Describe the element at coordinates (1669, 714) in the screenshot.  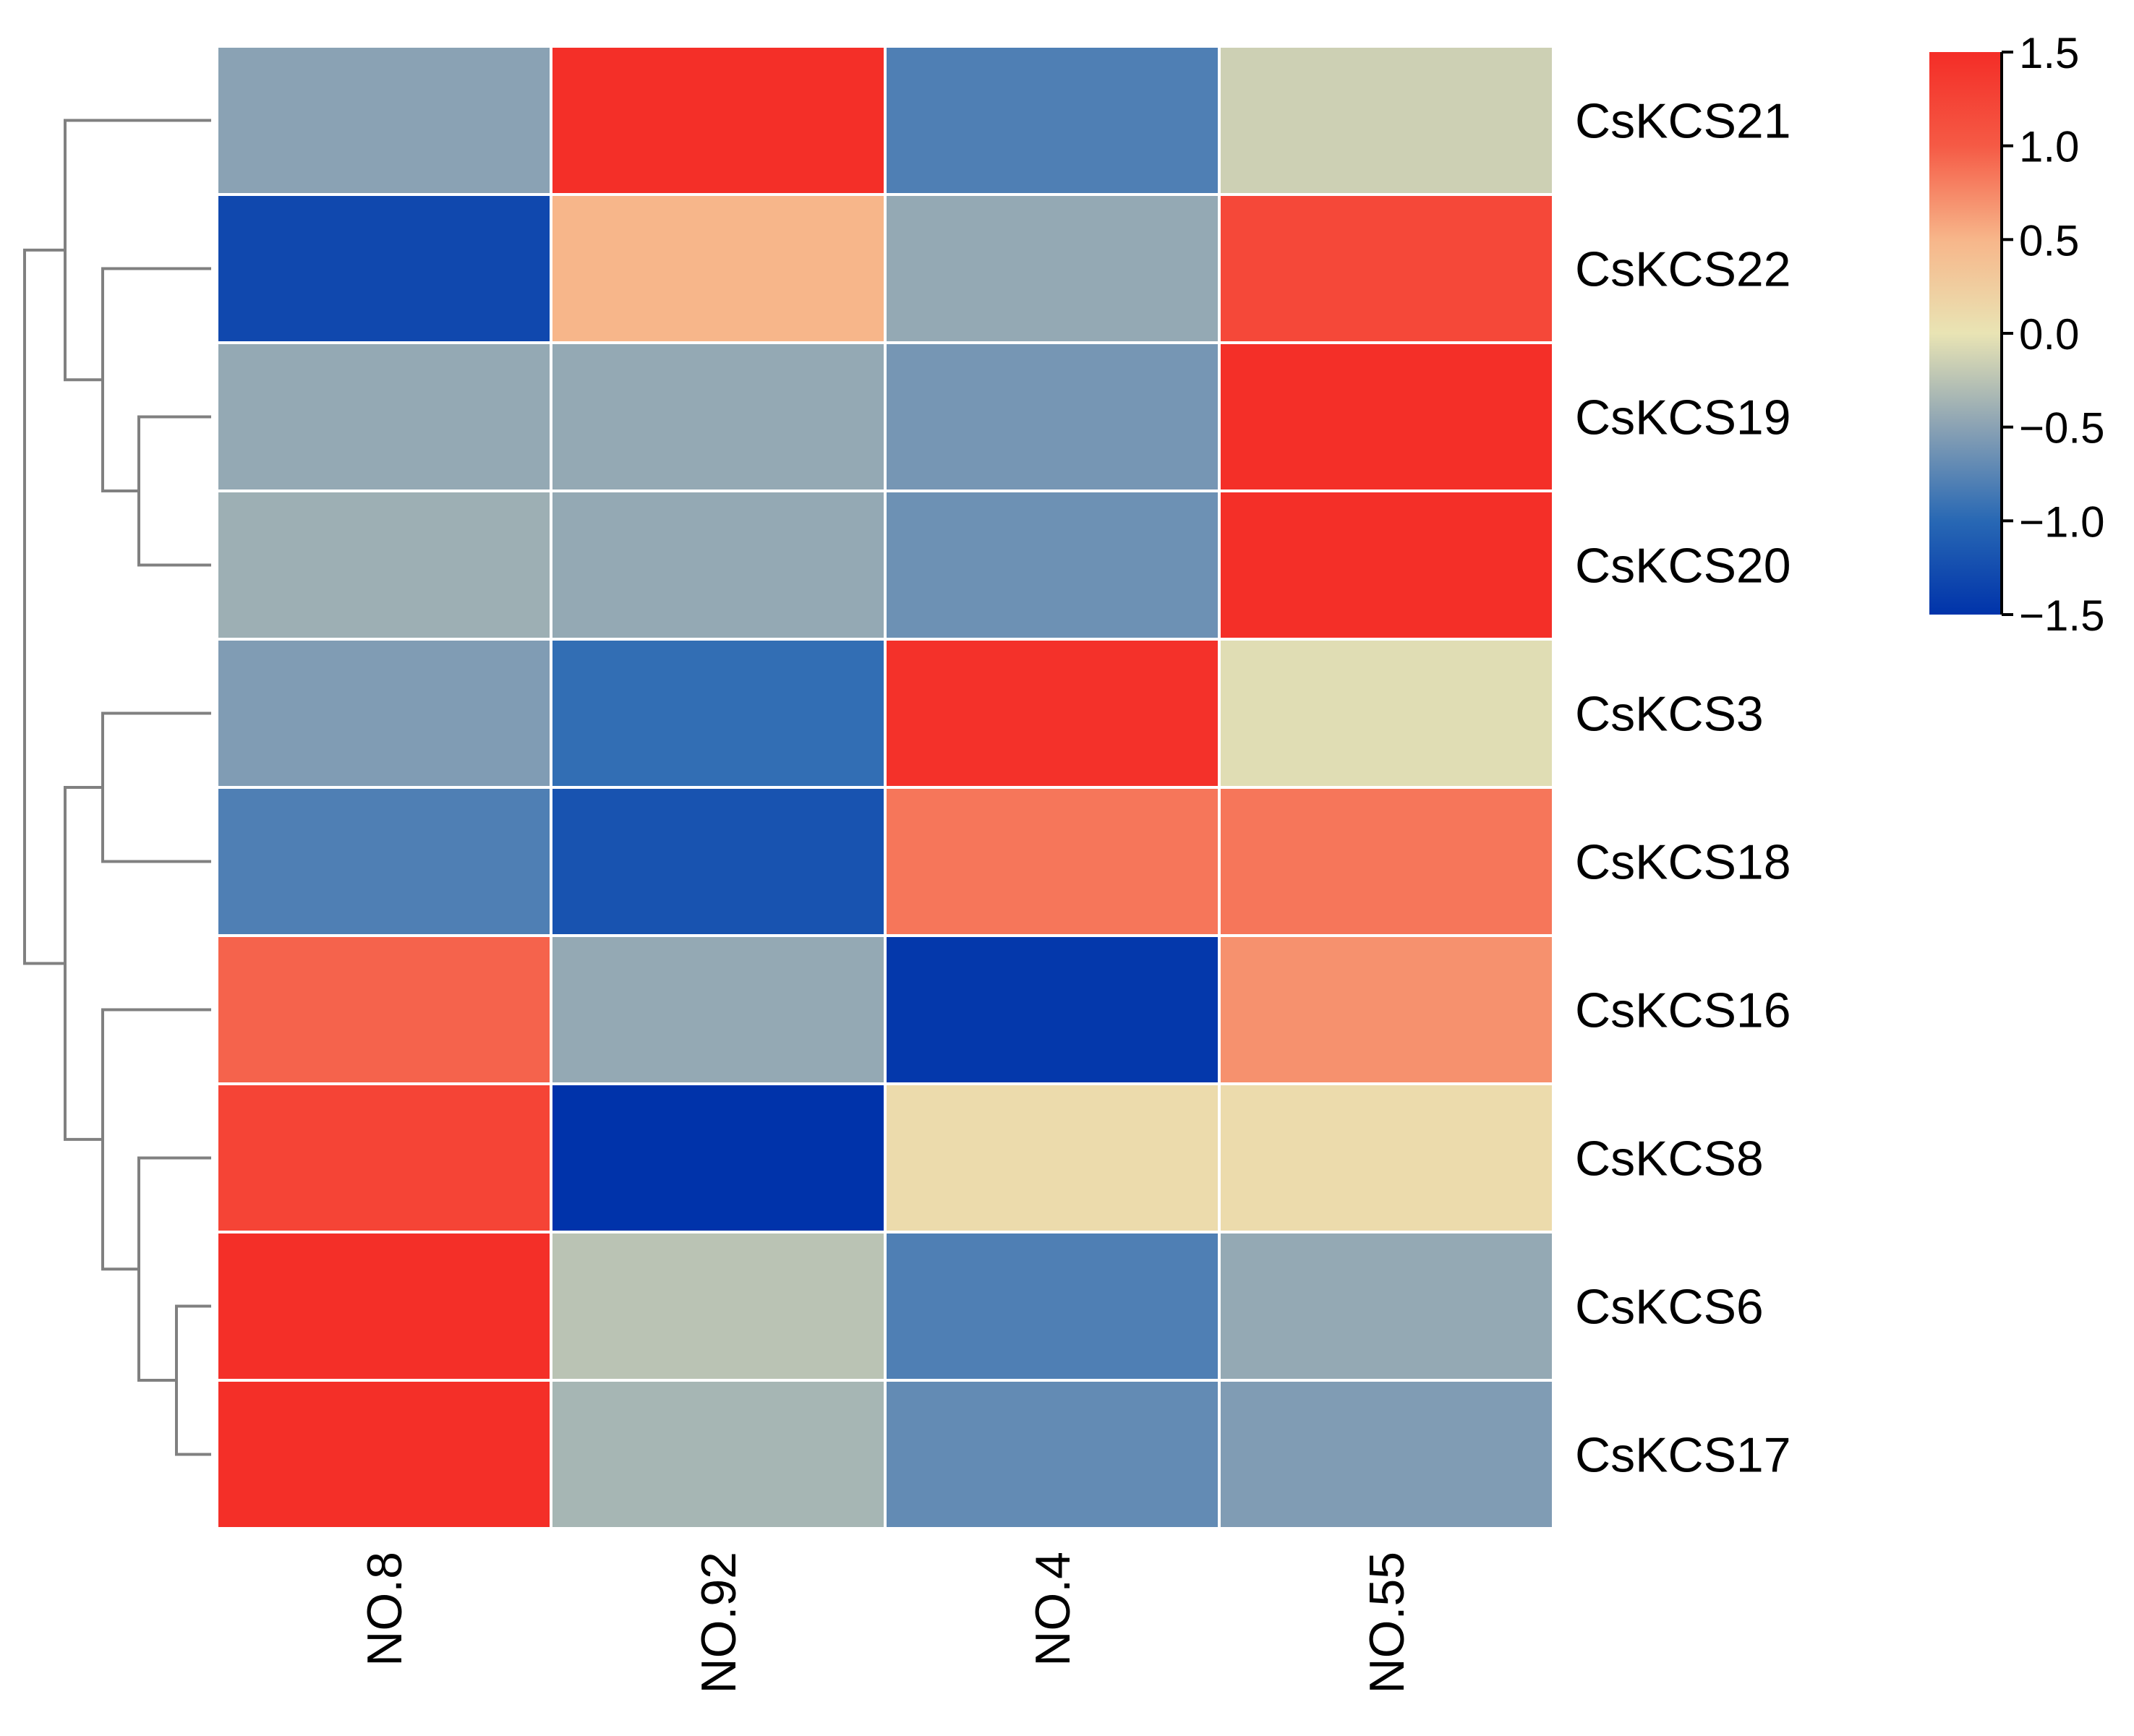
I see `row-label: CsKCS3` at that location.